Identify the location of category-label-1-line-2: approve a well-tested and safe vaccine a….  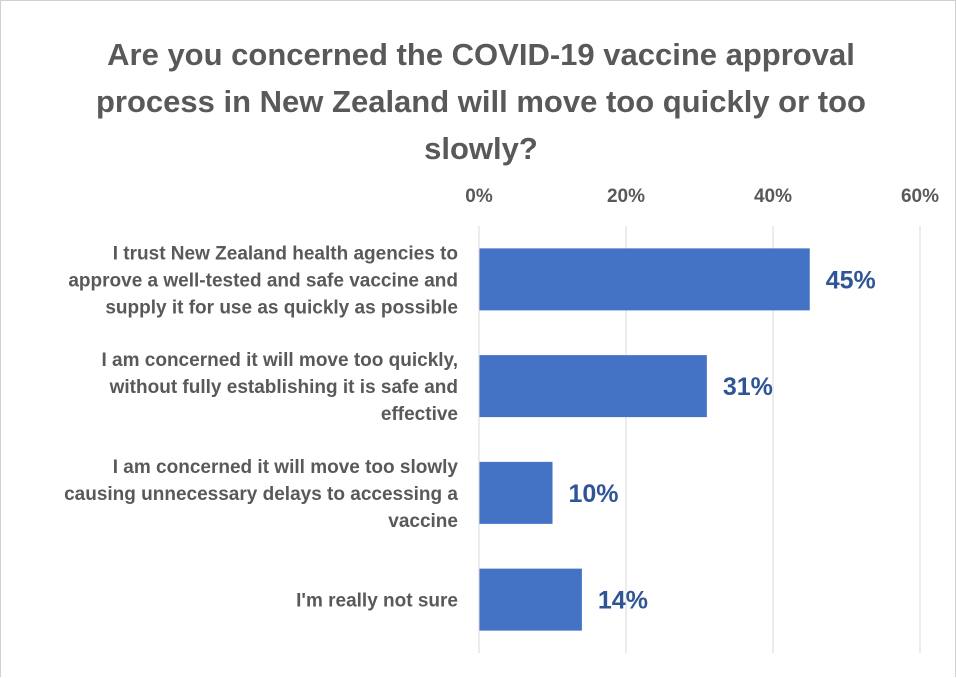
(263, 280).